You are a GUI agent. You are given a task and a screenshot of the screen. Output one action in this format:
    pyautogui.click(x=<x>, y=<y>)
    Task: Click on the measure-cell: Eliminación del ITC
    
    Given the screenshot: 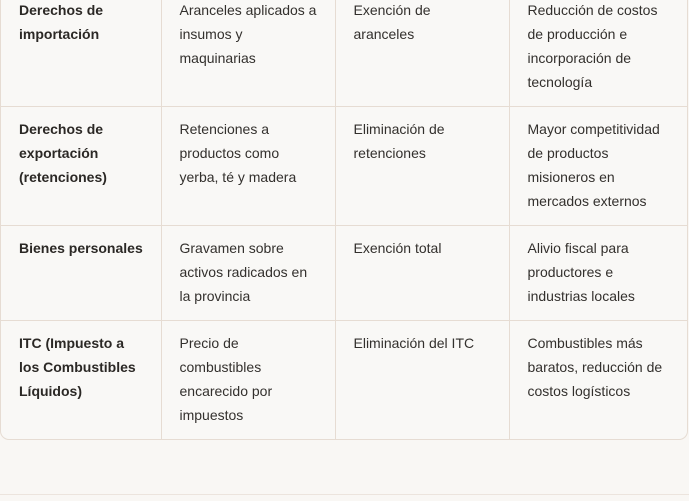 What is the action you would take?
    pyautogui.click(x=422, y=379)
    